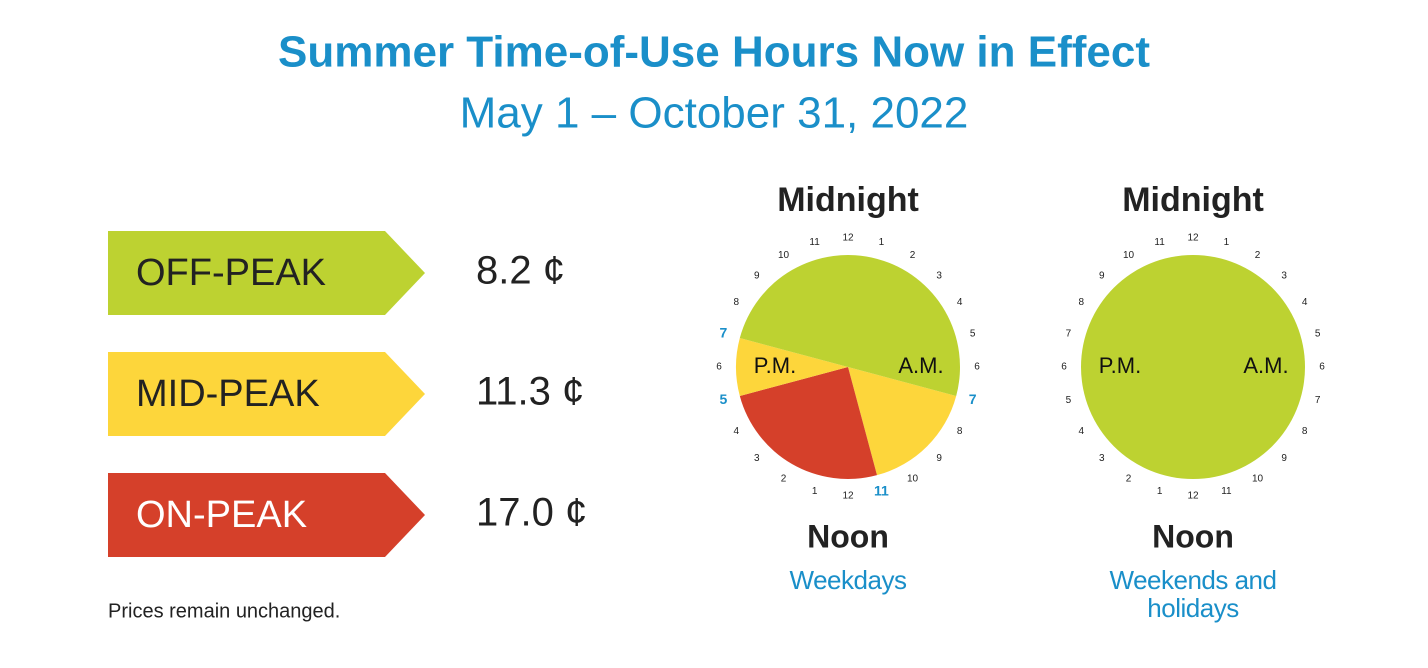 This screenshot has width=1428, height=668. Describe the element at coordinates (531, 513) in the screenshot. I see `rate-price: 17.0 ¢` at that location.